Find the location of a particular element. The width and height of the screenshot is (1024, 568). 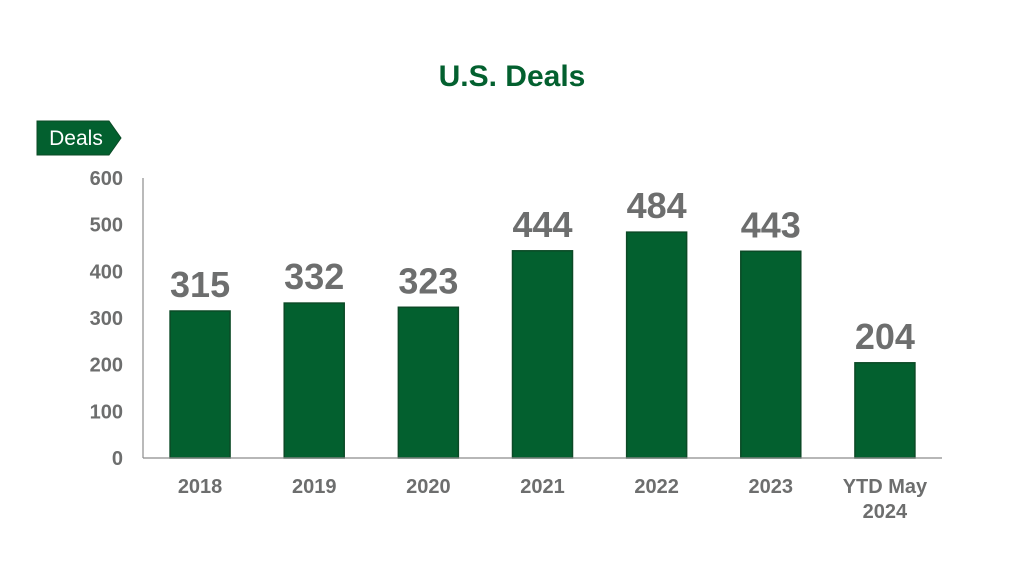

x-tick-label: 2020 is located at coordinates (428, 487).